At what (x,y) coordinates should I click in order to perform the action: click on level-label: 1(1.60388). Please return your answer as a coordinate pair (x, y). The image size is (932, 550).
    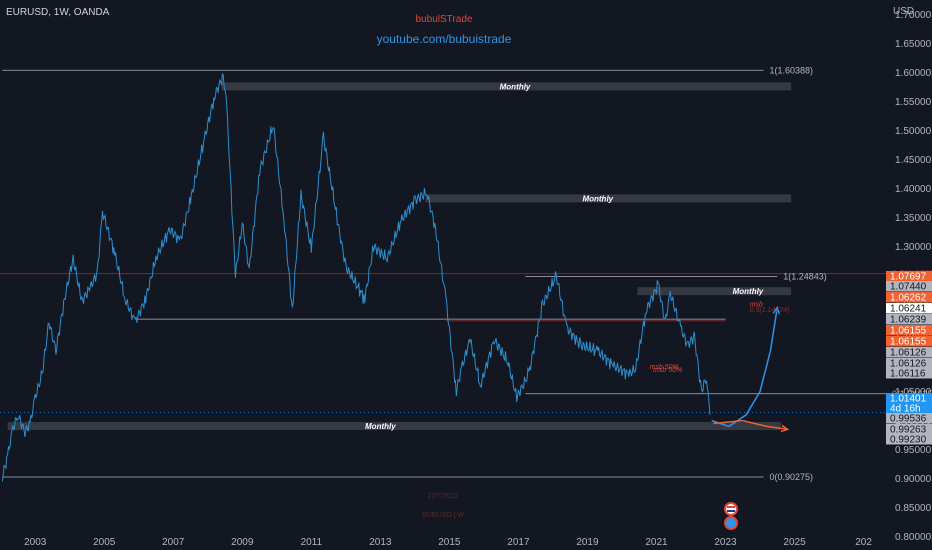
    Looking at the image, I should click on (791, 70).